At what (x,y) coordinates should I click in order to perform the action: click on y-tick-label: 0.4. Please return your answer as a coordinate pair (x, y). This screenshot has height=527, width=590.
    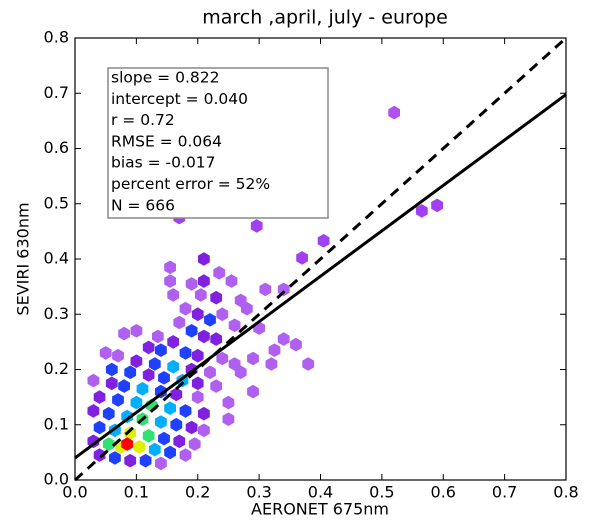
    Looking at the image, I should click on (56, 258).